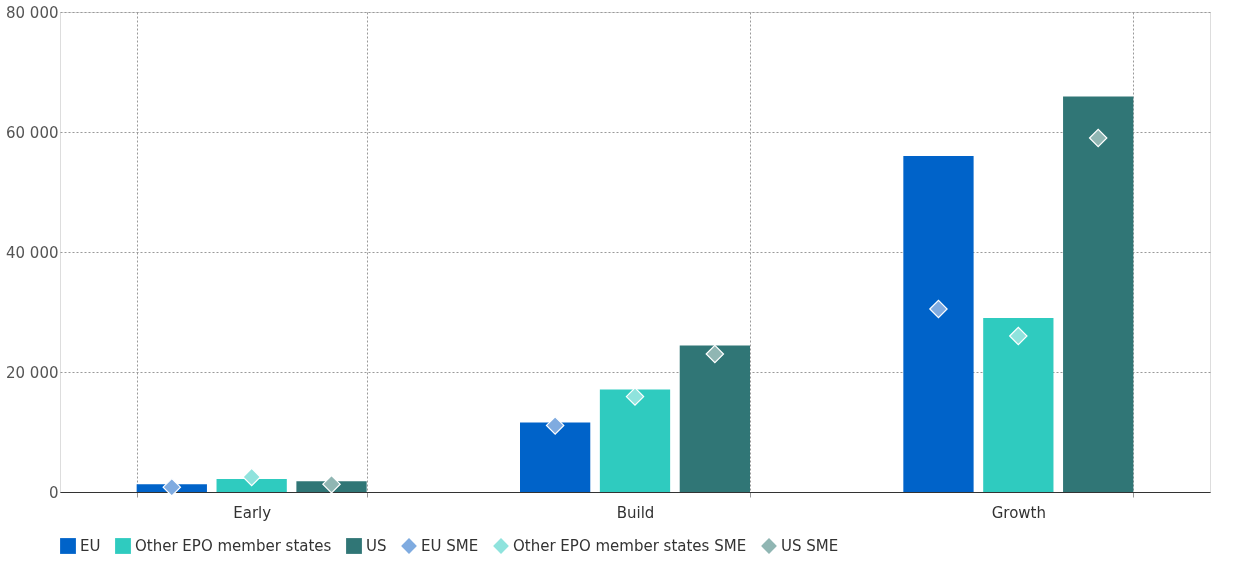  What do you see at coordinates (32, 12) in the screenshot?
I see `y-tick-label: 80 000` at bounding box center [32, 12].